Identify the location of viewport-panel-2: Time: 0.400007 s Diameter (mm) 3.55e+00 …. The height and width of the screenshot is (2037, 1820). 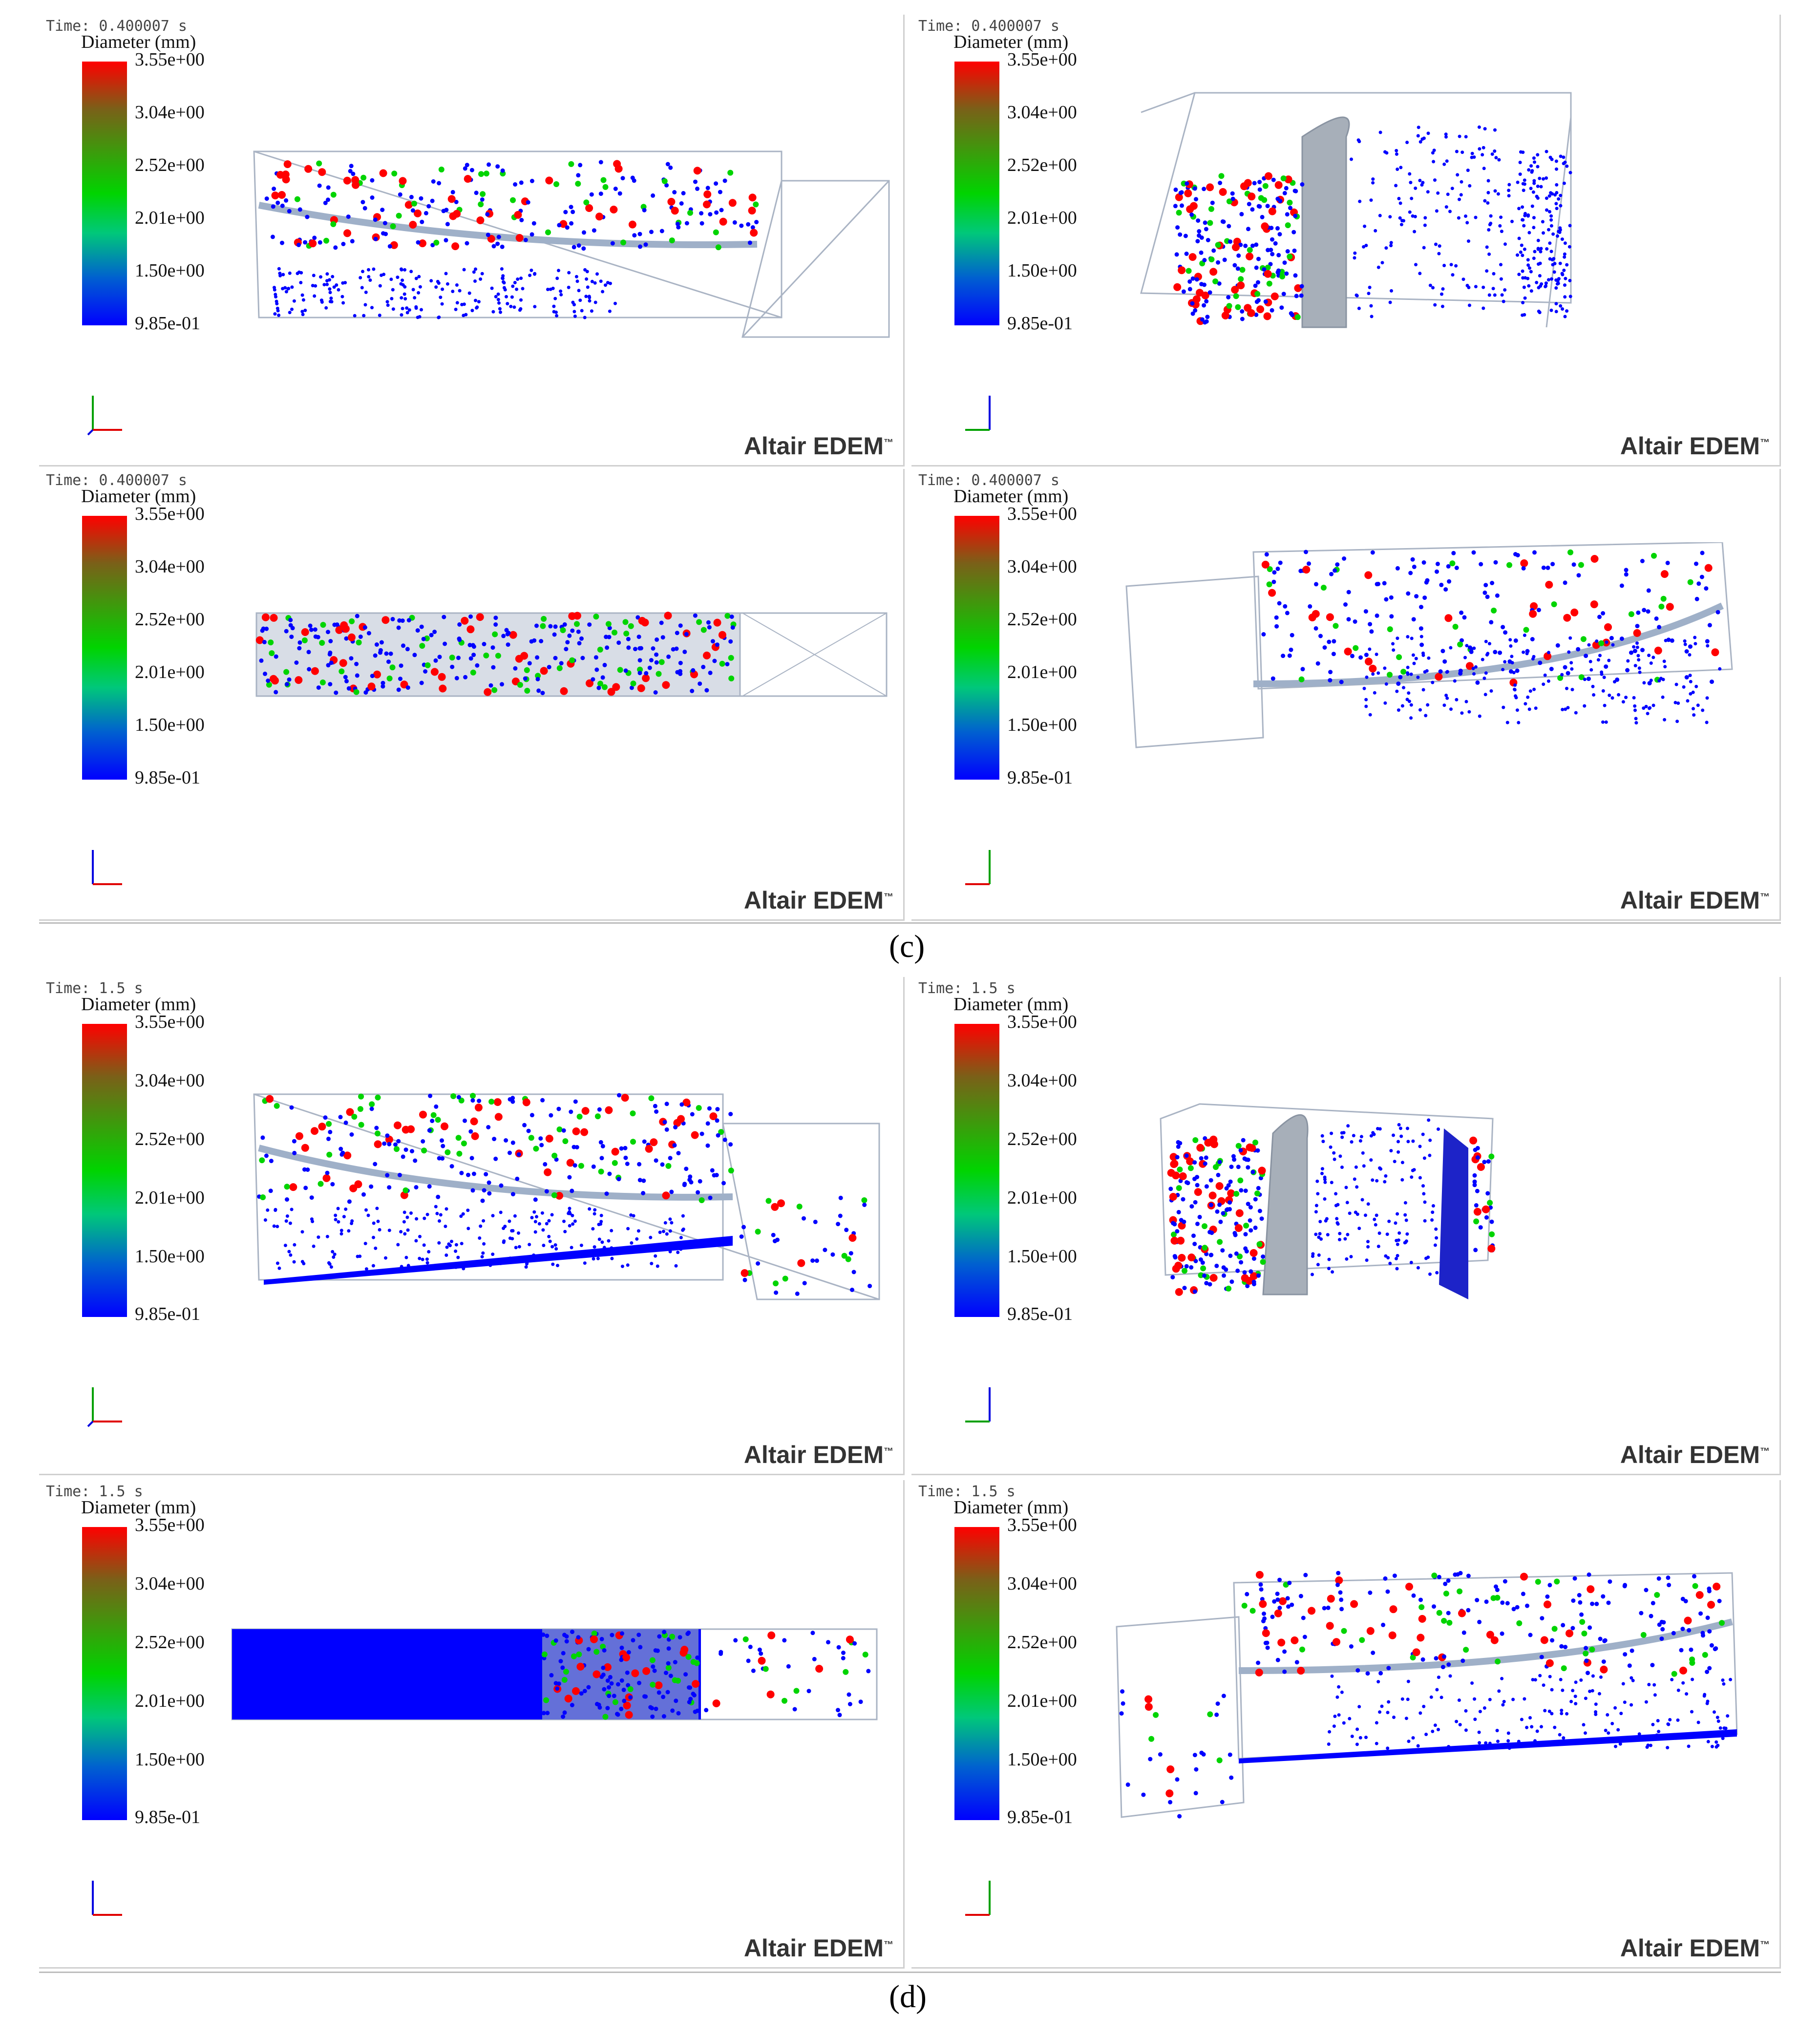
(1346, 241).